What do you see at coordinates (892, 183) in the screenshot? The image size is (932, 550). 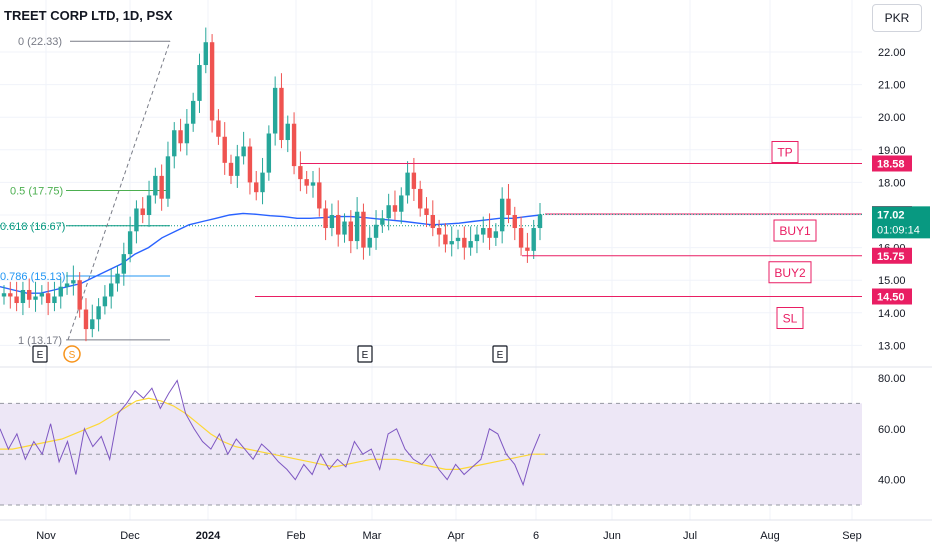 I see `y-tick-label: 18.00` at bounding box center [892, 183].